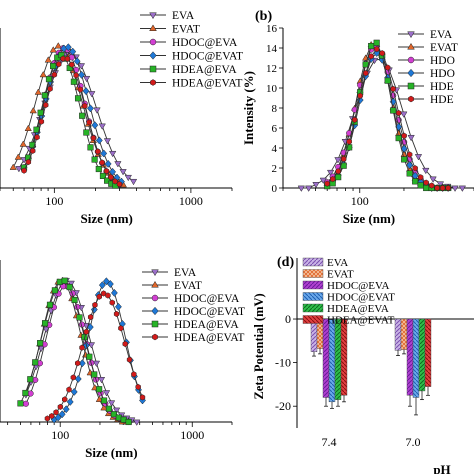  What do you see at coordinates (207, 84) in the screenshot?
I see `legend-label: HDEA@EVAT` at bounding box center [207, 84].